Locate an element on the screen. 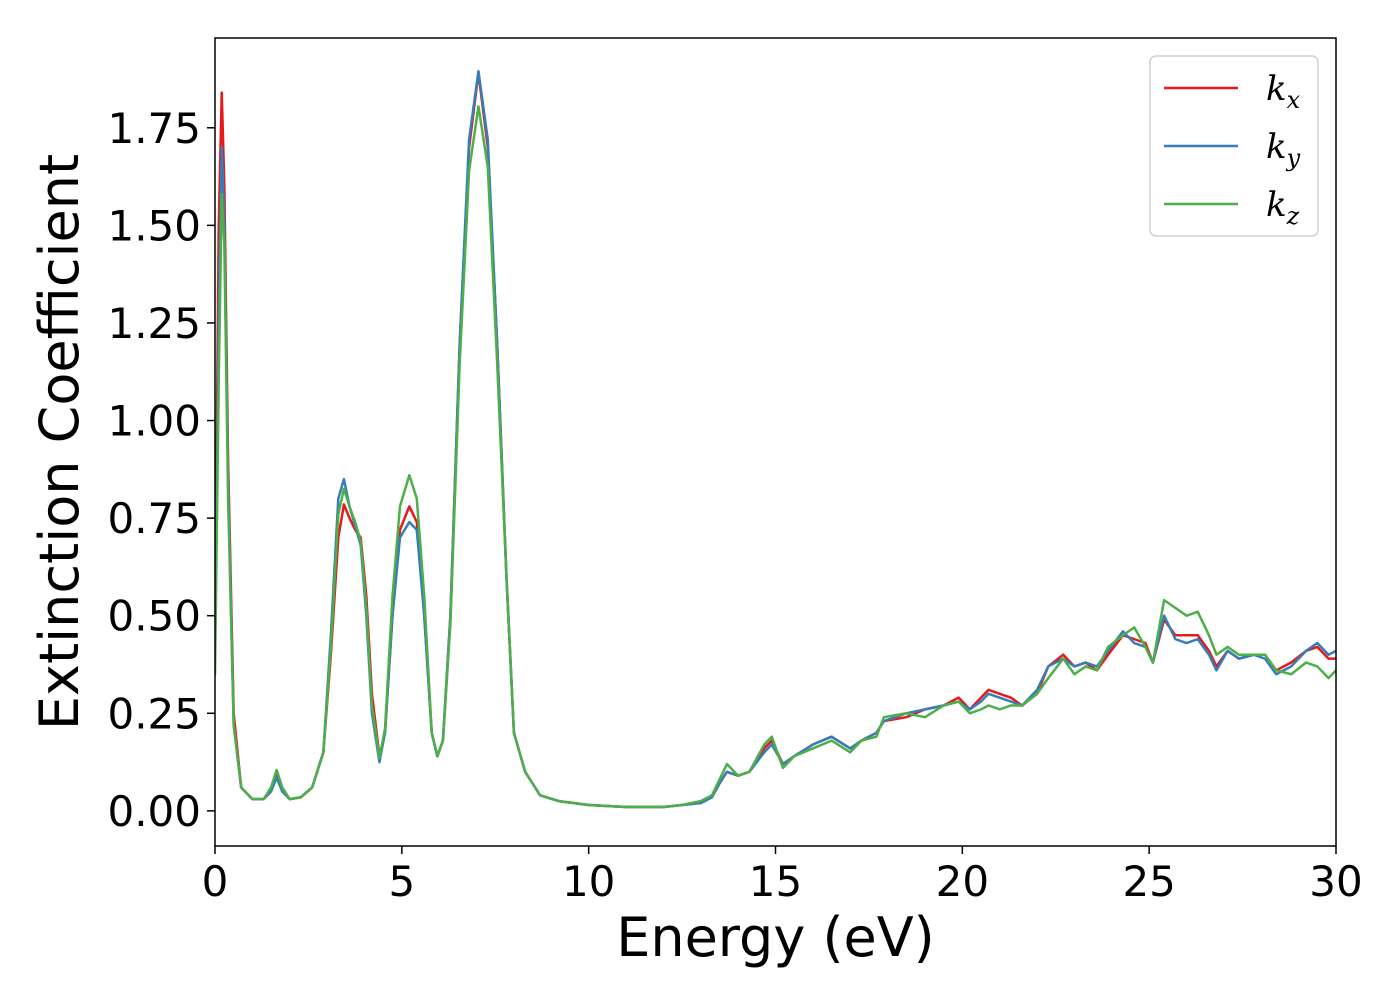  x-axis-ticks: 0 5 10 15 20 25 30 is located at coordinates (782, 876).